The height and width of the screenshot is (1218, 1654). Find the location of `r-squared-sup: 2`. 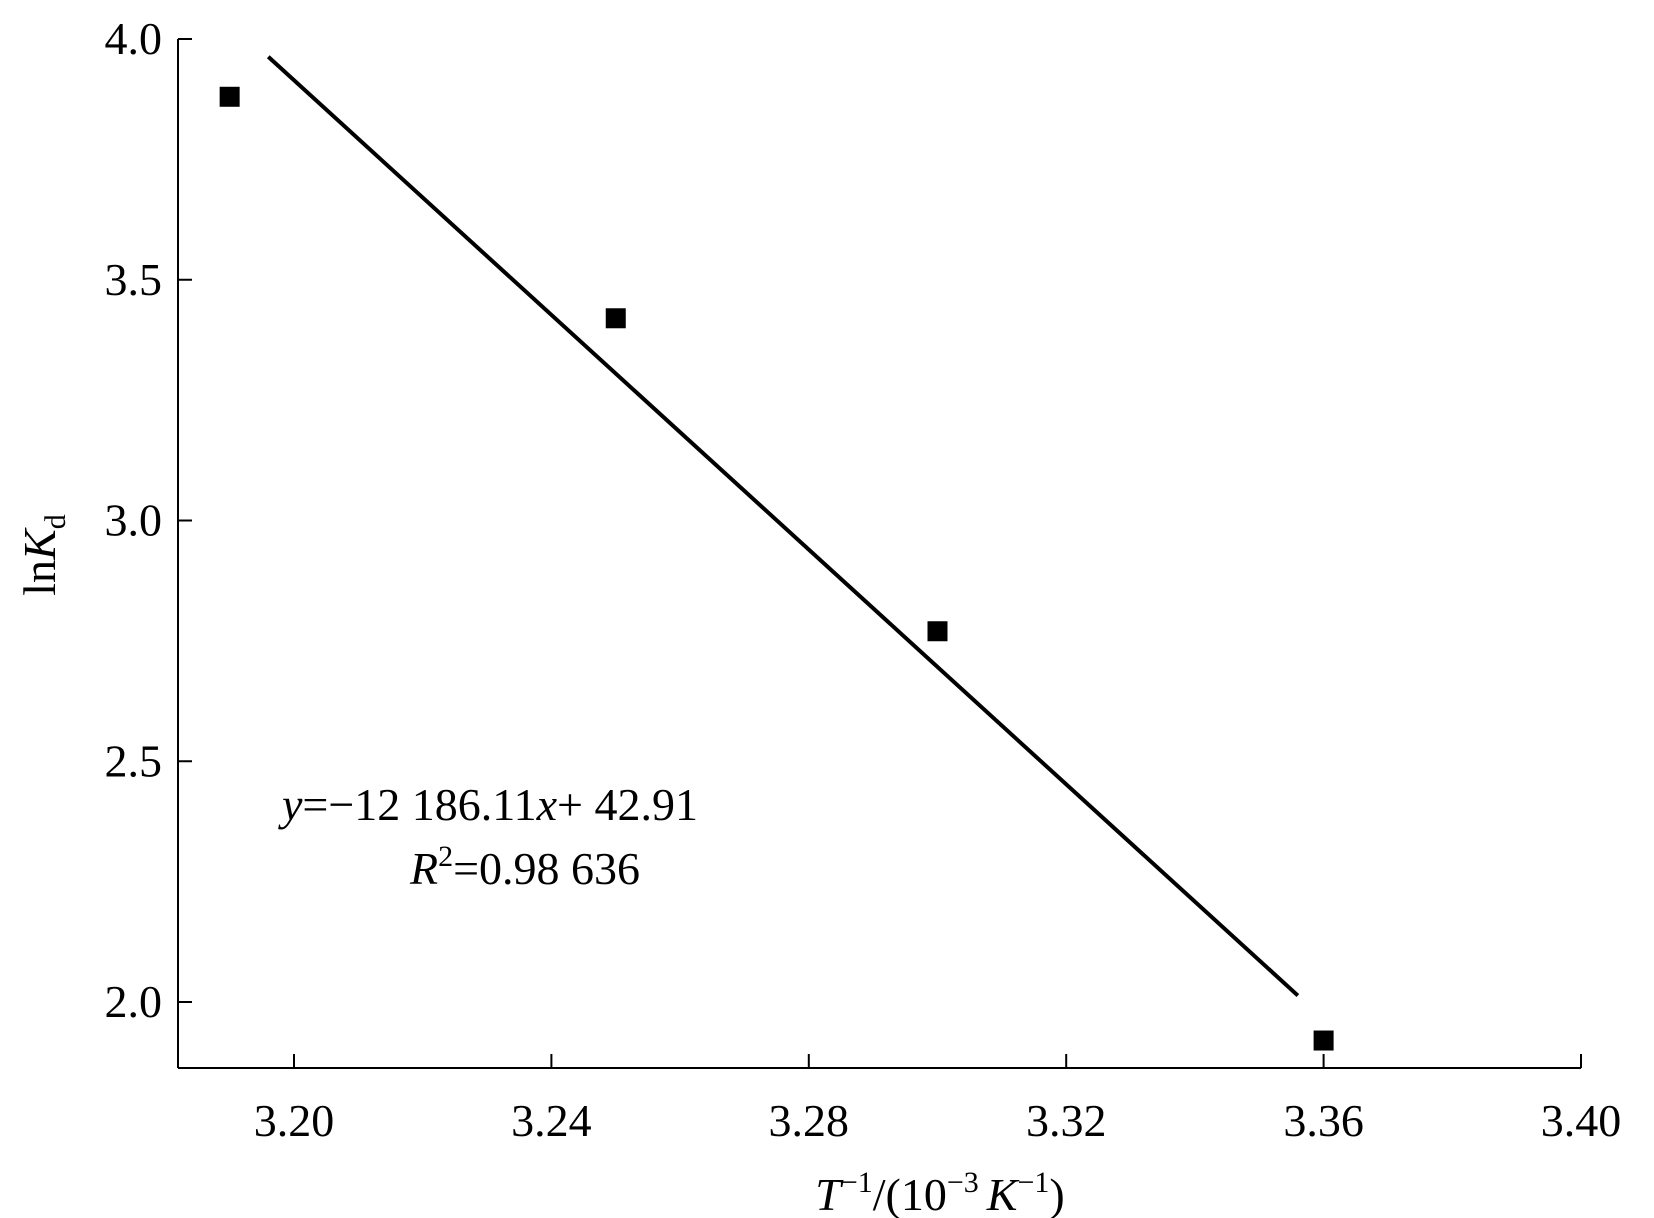

r-squared-sup: 2 is located at coordinates (445, 856).